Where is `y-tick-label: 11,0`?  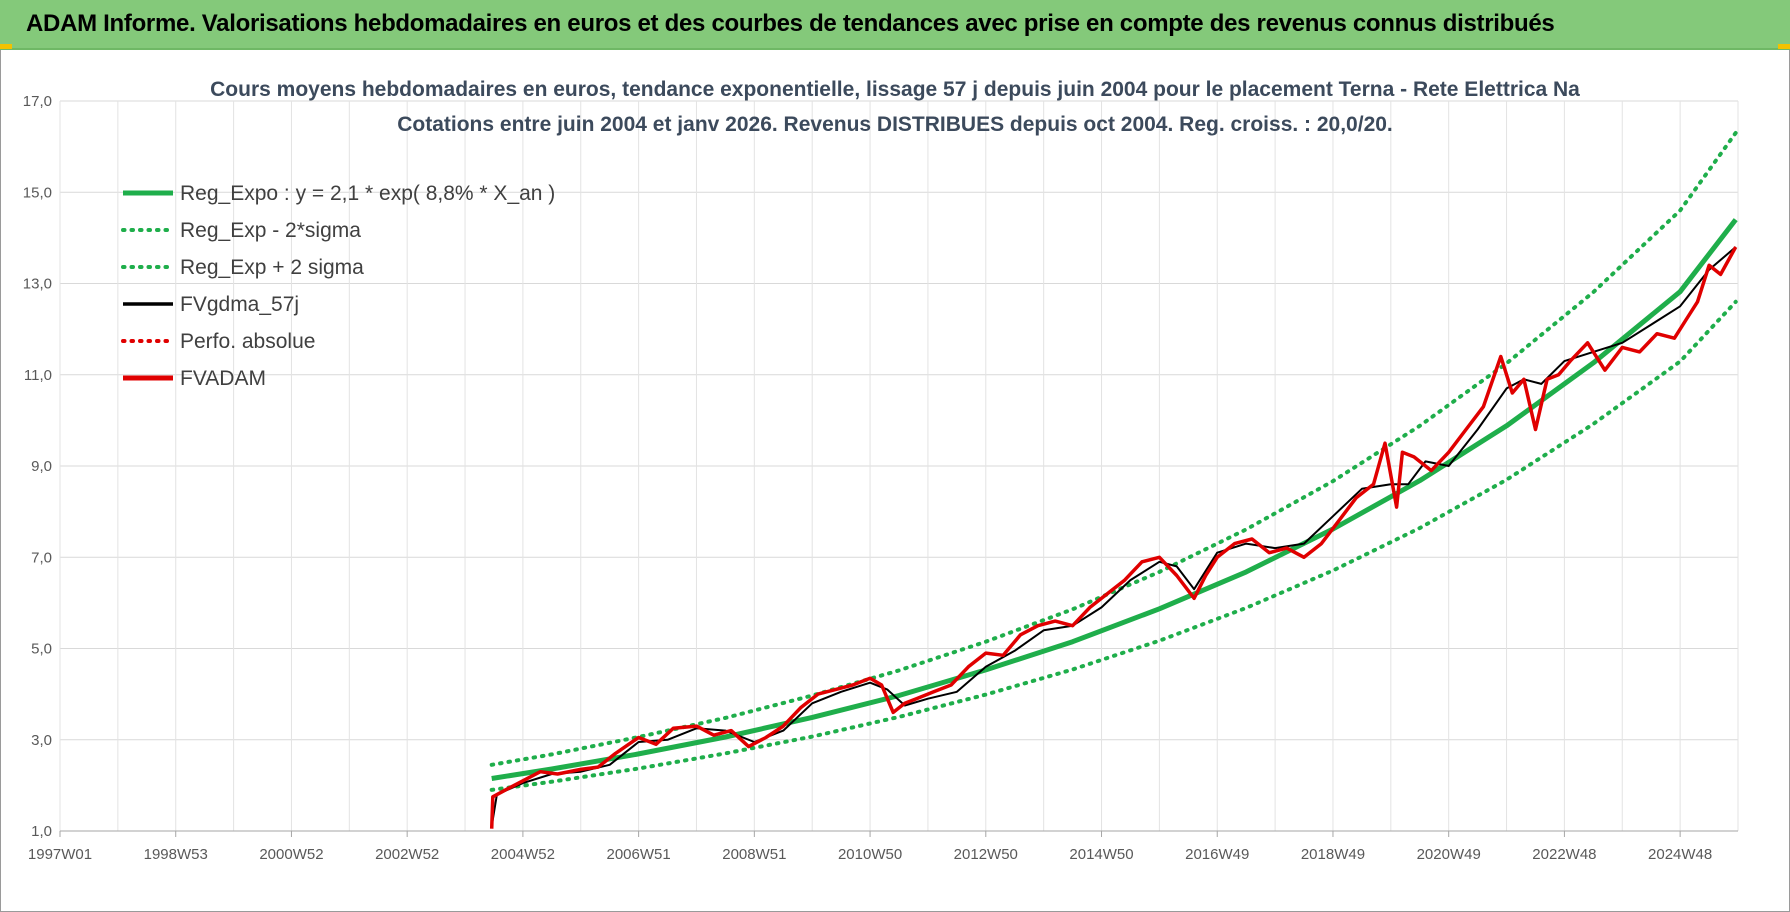
y-tick-label: 11,0 is located at coordinates (38, 375).